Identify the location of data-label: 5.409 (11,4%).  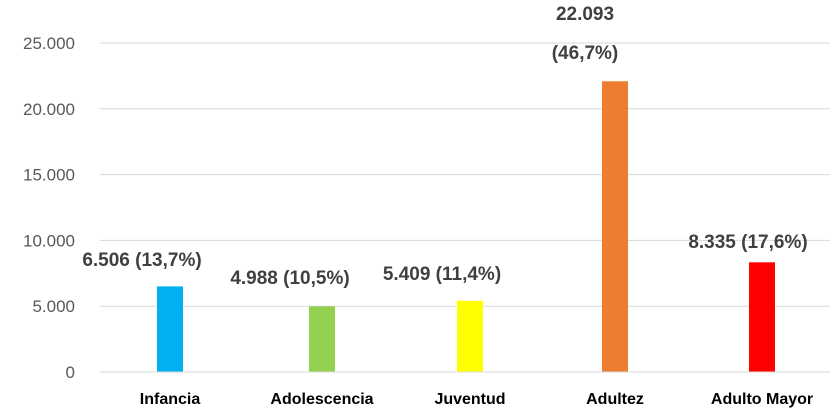
(442, 274).